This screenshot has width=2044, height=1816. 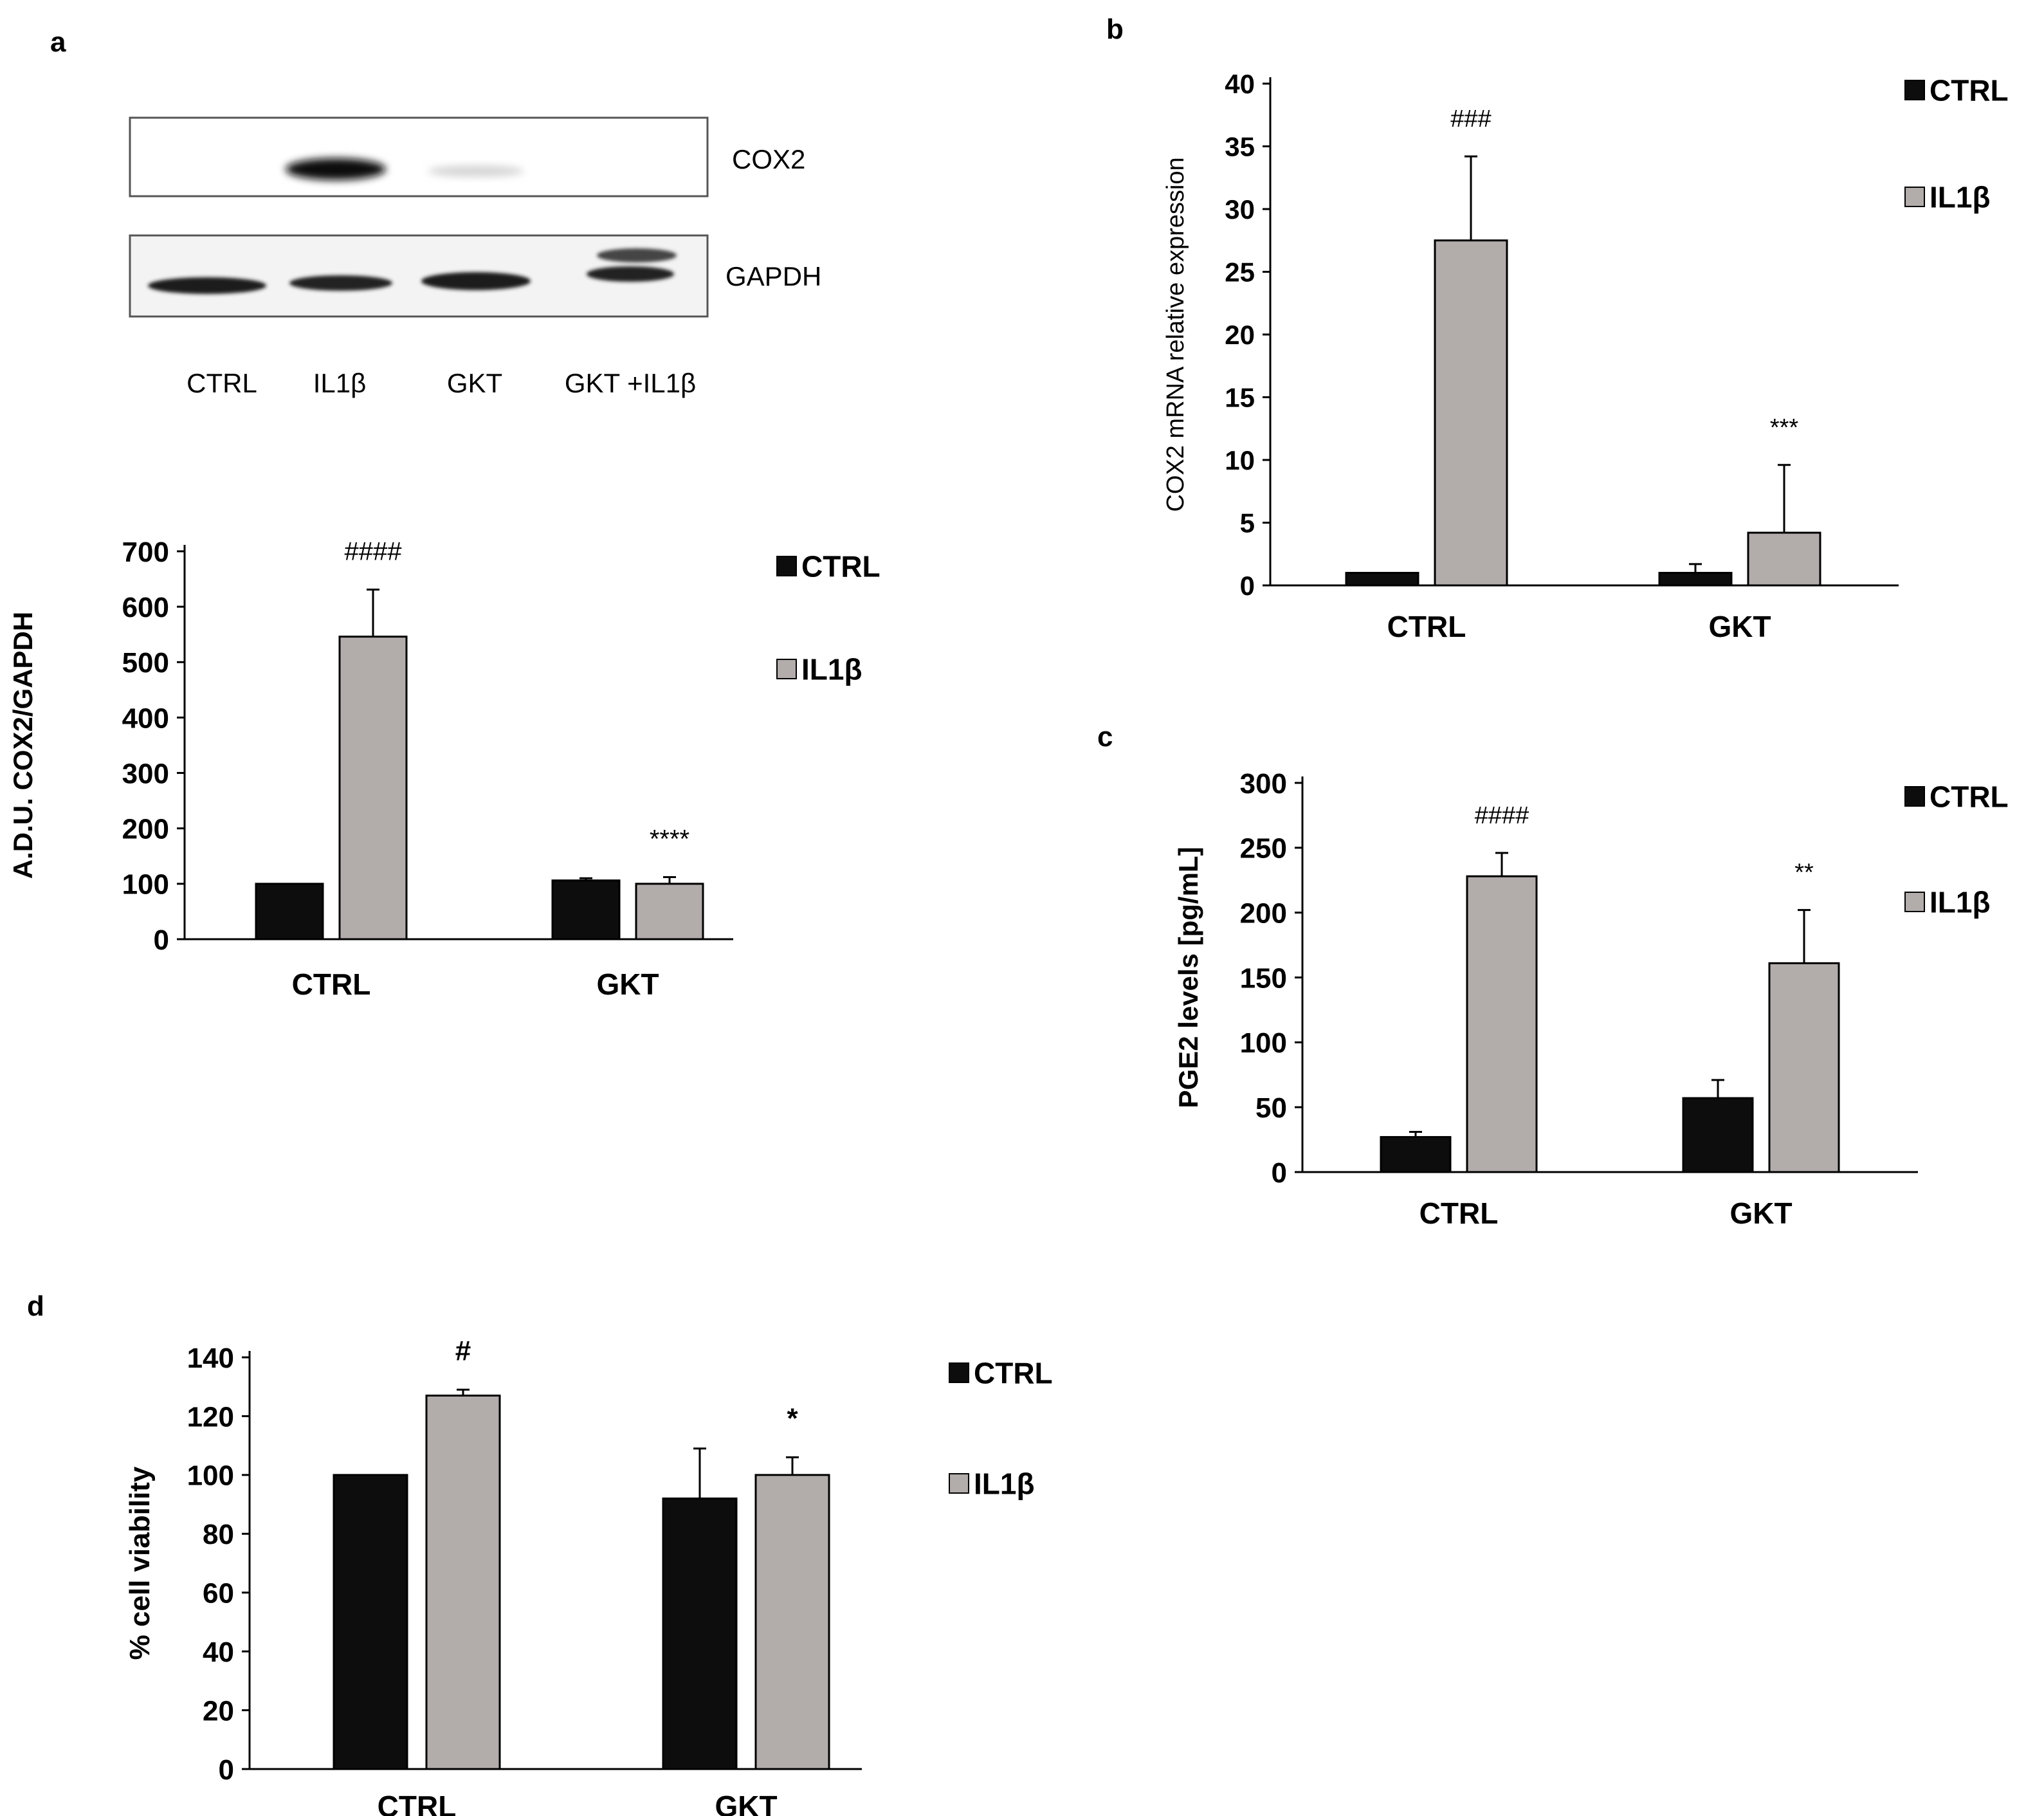 I want to click on gapdh-band-gkt-il1b, so click(x=630, y=274).